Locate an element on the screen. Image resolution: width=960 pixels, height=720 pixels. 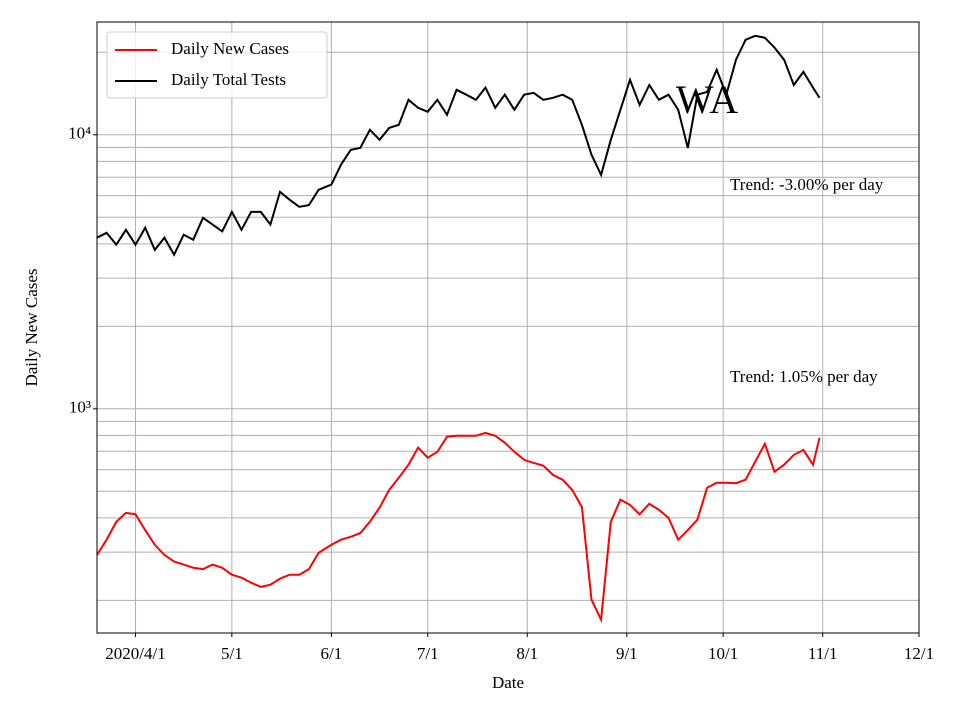
legend: Daily New Cases Daily Total Tests is located at coordinates (217, 65).